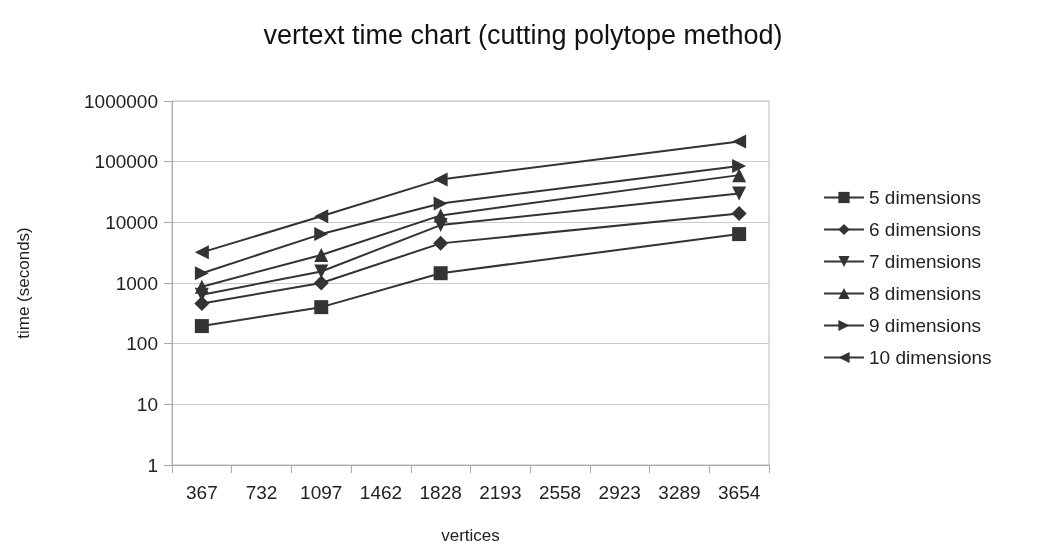 The width and height of the screenshot is (1046, 555). Describe the element at coordinates (925, 229) in the screenshot. I see `legend-label: 6 dimensions` at that location.